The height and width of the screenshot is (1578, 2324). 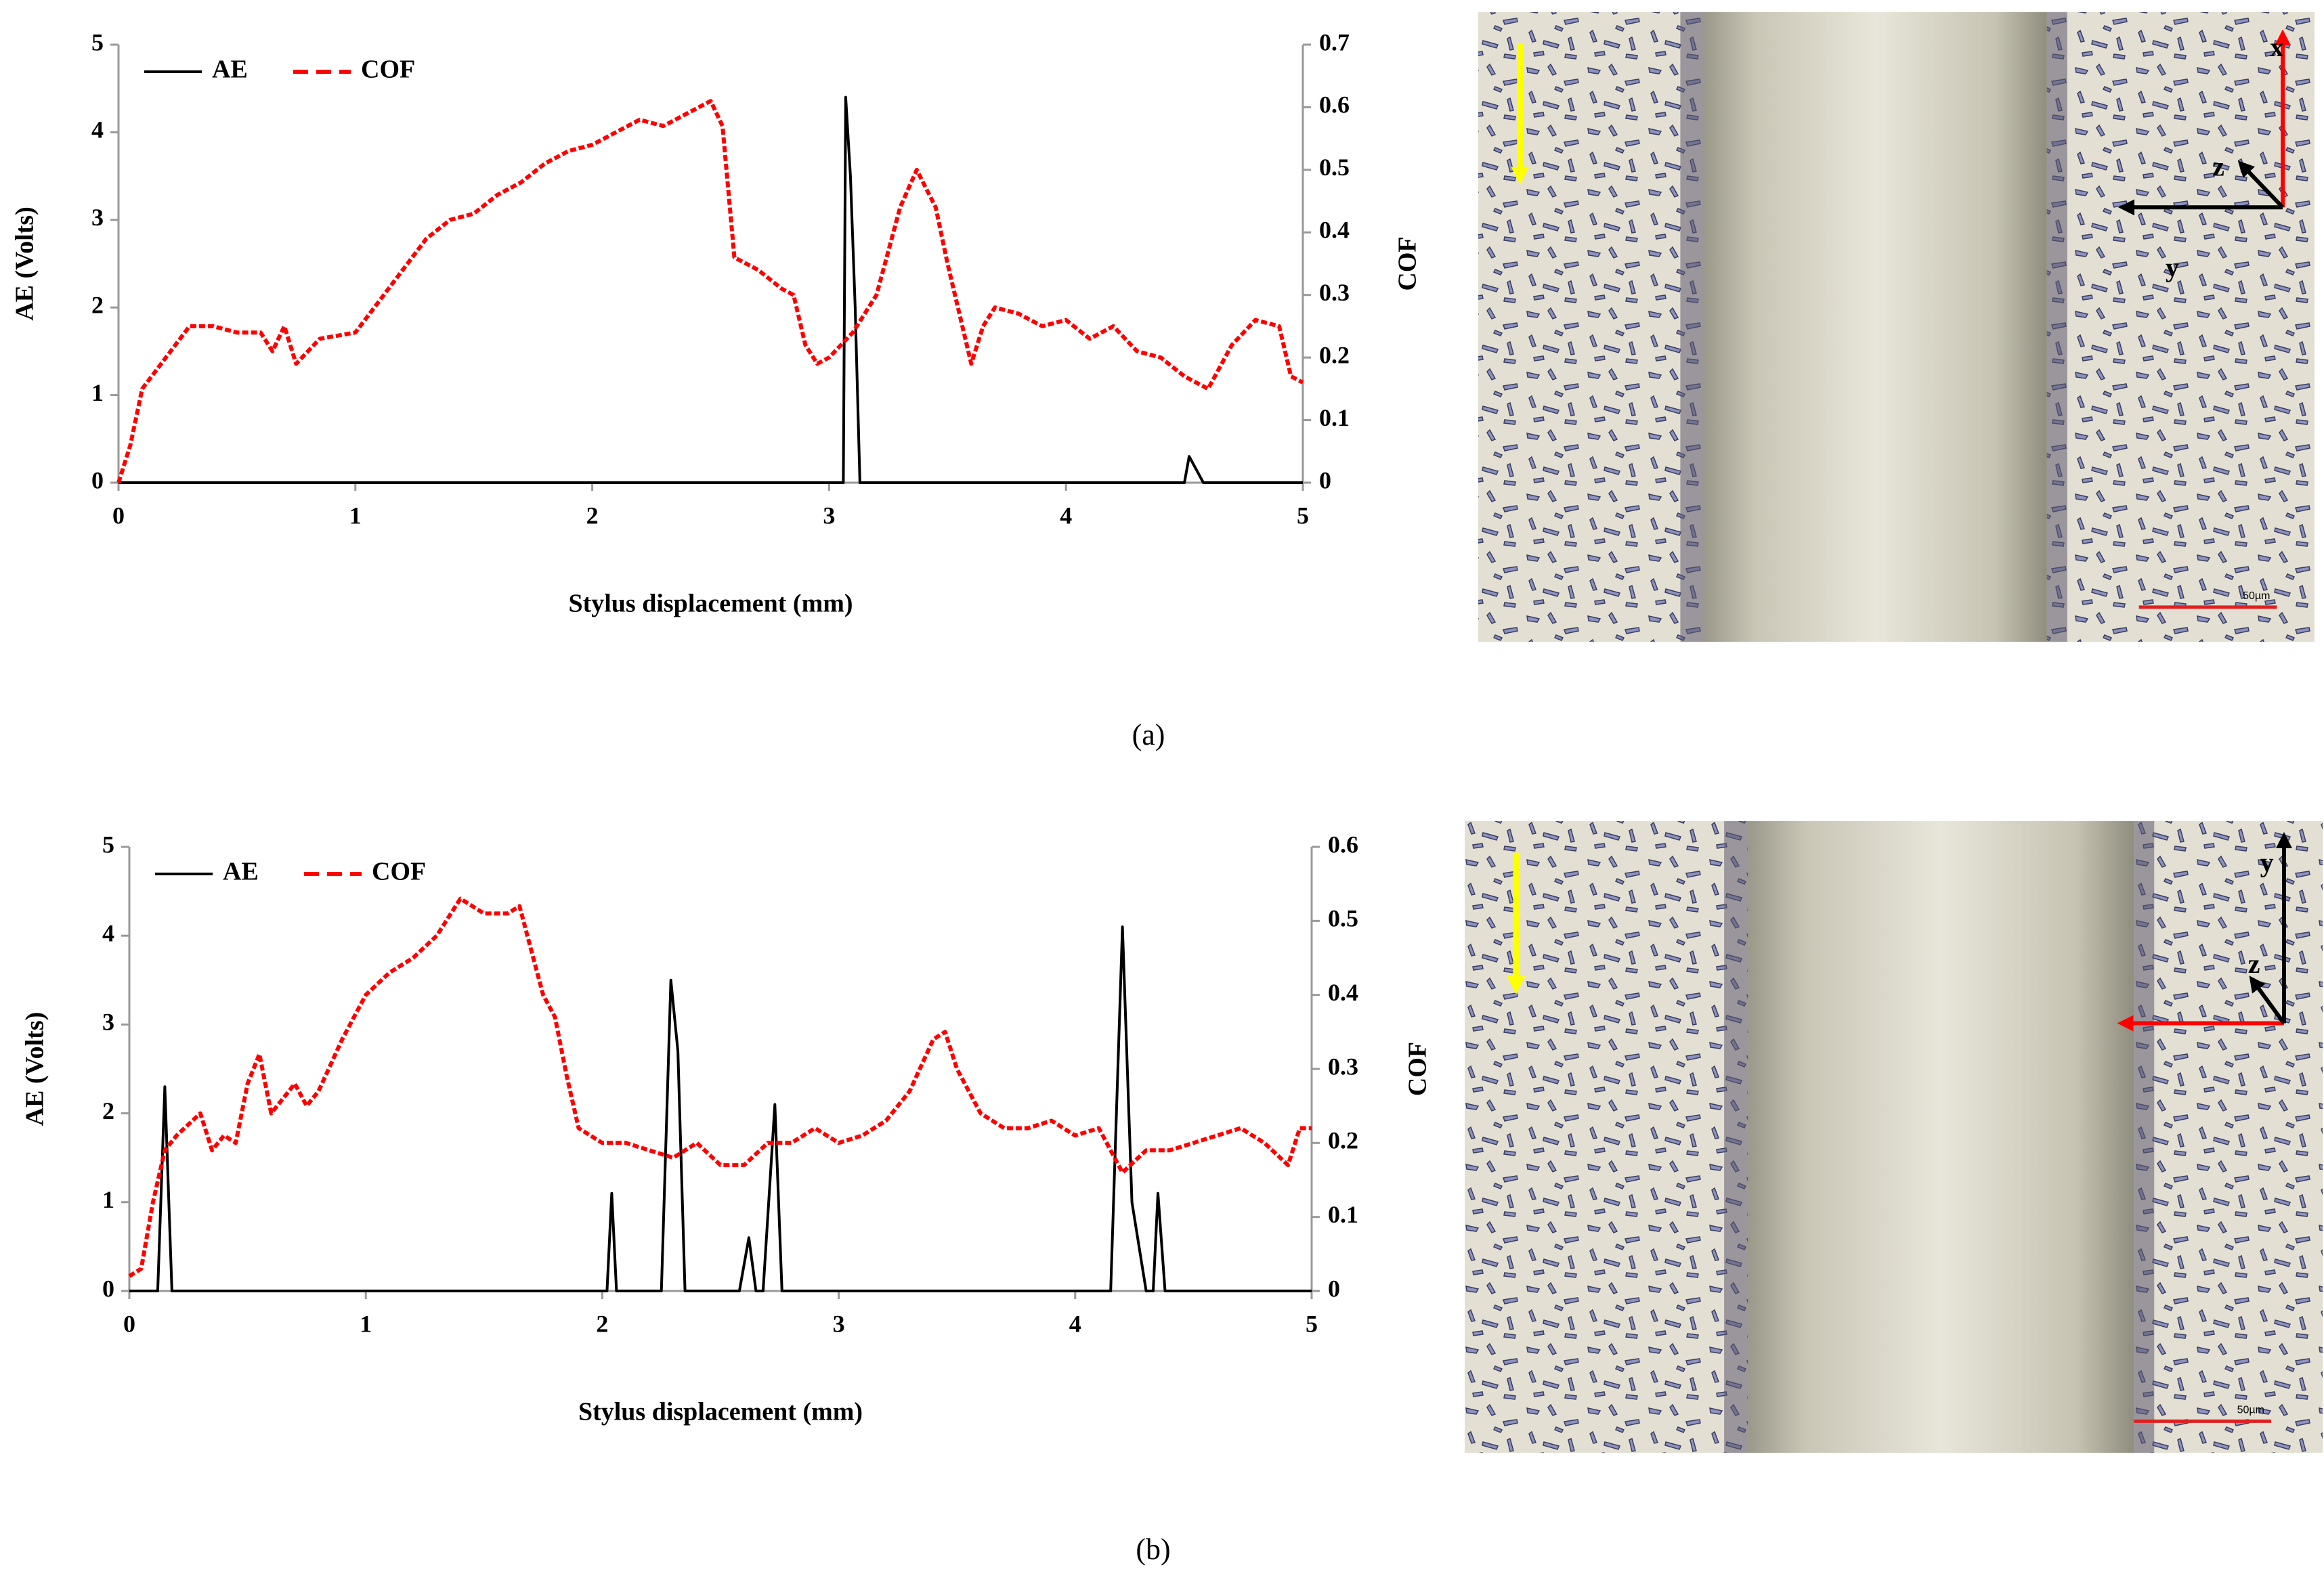 What do you see at coordinates (1148, 734) in the screenshot?
I see `caption: (a)` at bounding box center [1148, 734].